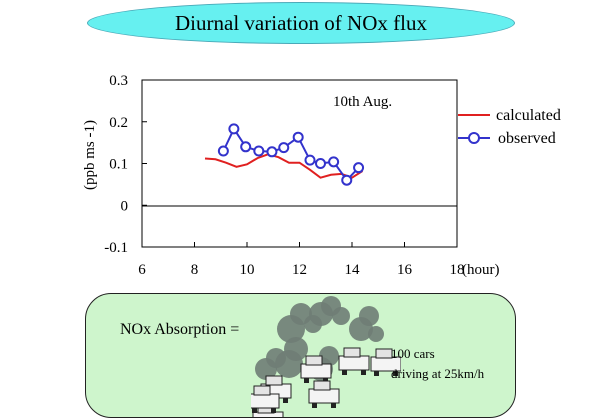 This screenshot has width=600, height=418. What do you see at coordinates (437, 364) in the screenshot?
I see `cars-description: 100 cars driving at 25km/h` at bounding box center [437, 364].